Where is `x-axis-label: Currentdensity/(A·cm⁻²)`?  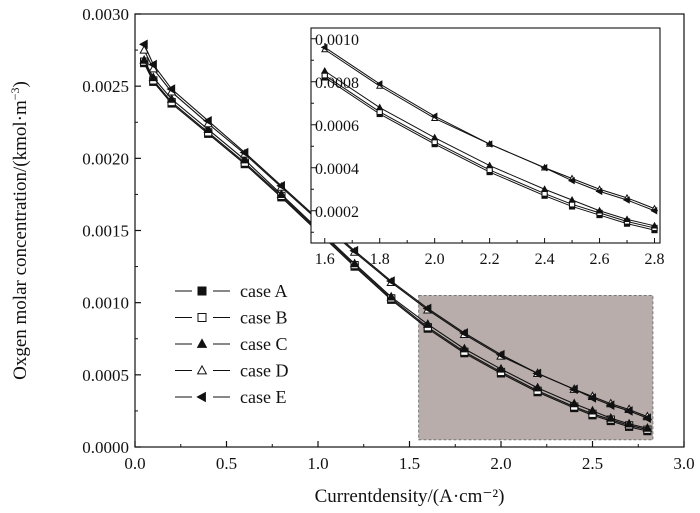
x-axis-label: Currentdensity/(A·cm⁻²) is located at coordinates (410, 496).